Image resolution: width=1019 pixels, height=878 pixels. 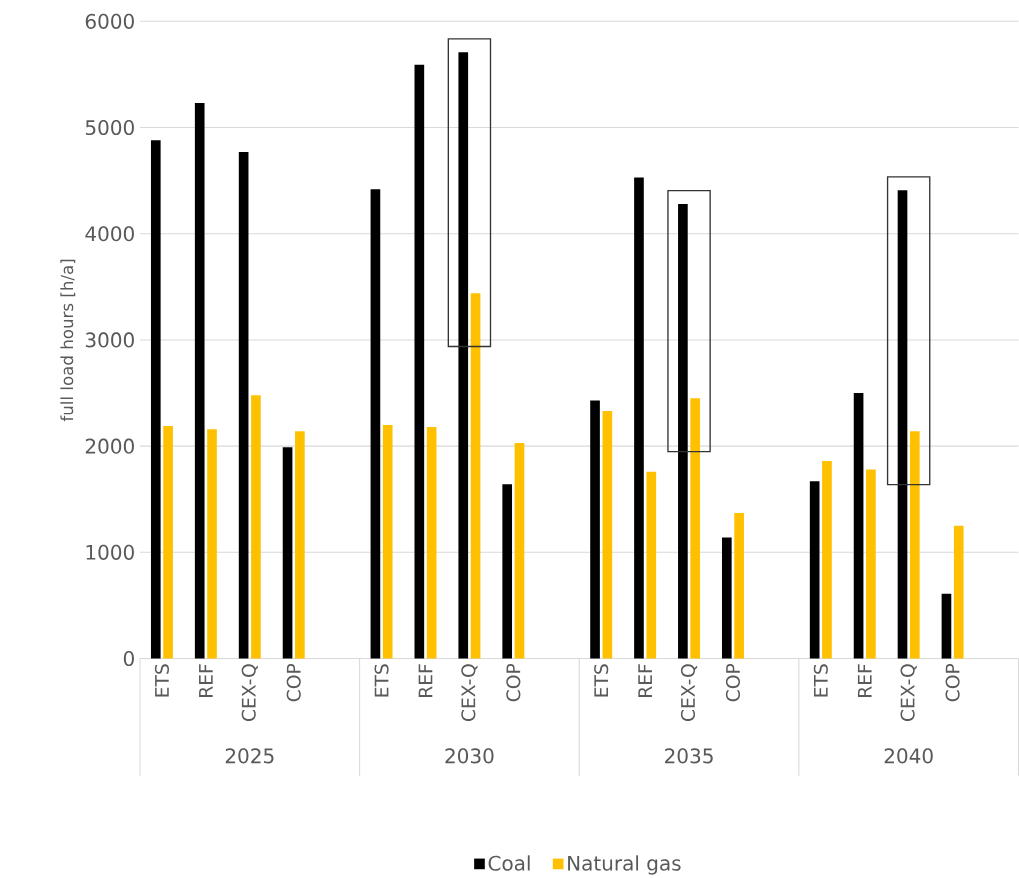 I want to click on legend-label: Coal, so click(x=509, y=863).